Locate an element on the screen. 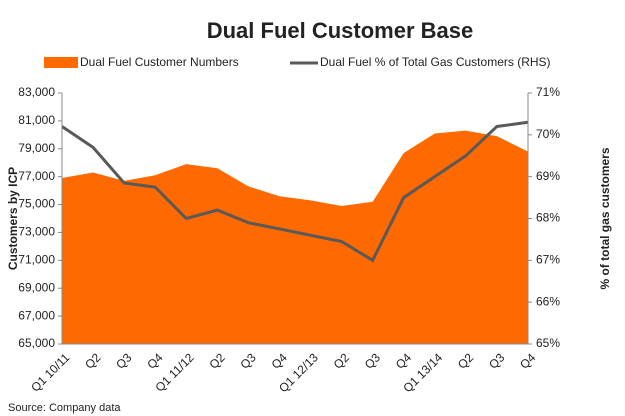 The width and height of the screenshot is (625, 416). y-tick-label: 77,000 is located at coordinates (36, 176).